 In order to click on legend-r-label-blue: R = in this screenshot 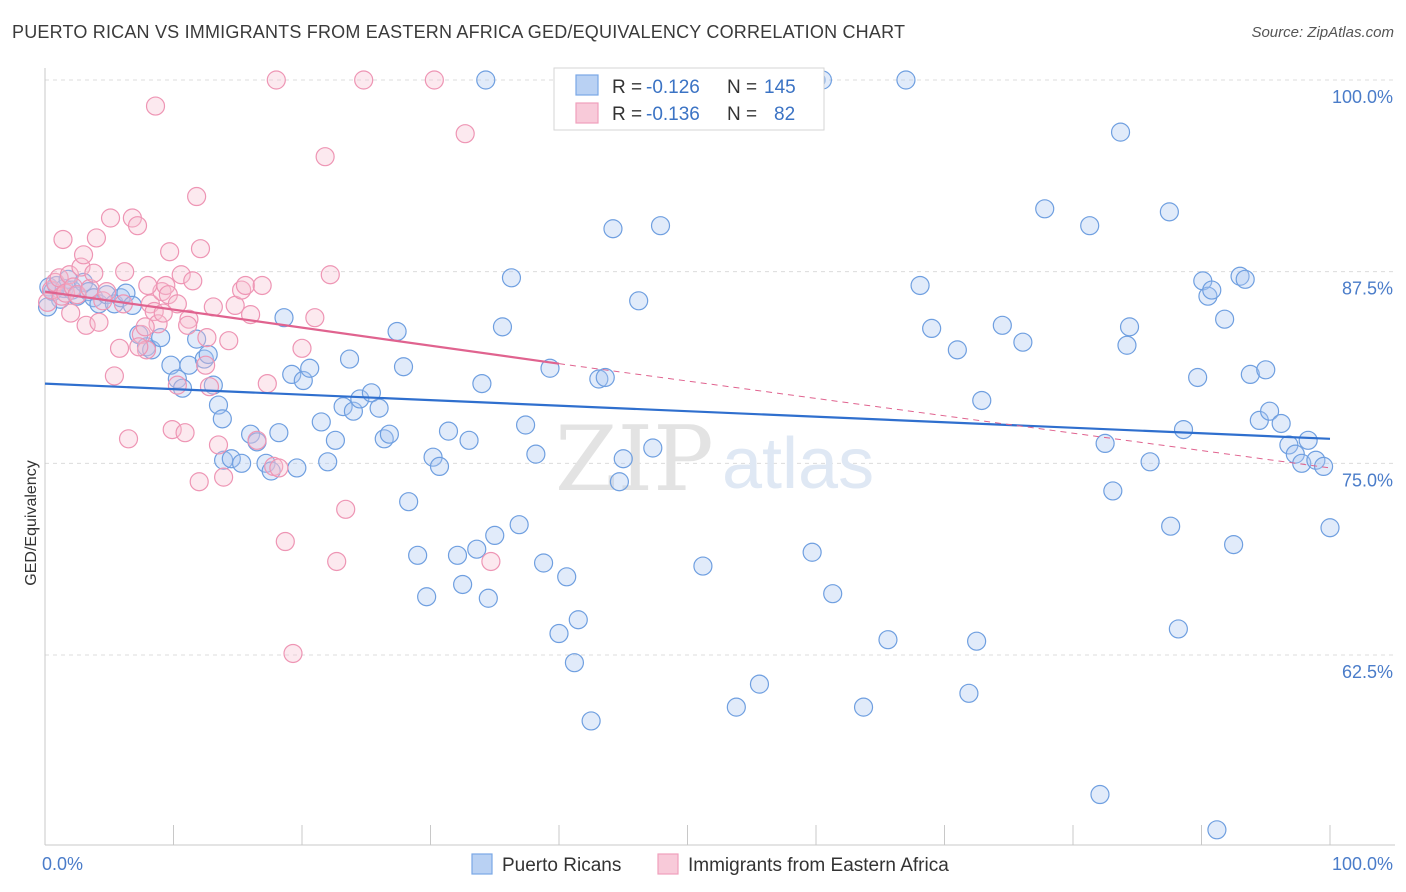, I will do `click(627, 87)`.